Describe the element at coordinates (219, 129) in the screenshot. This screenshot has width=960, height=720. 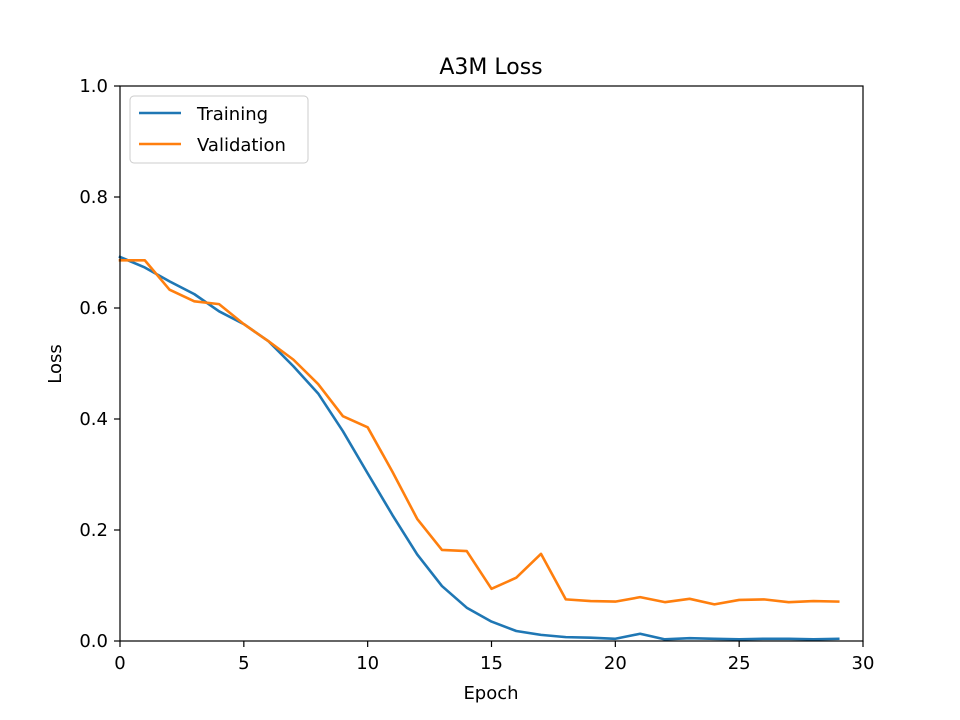
I see `legend: Training Validation` at that location.